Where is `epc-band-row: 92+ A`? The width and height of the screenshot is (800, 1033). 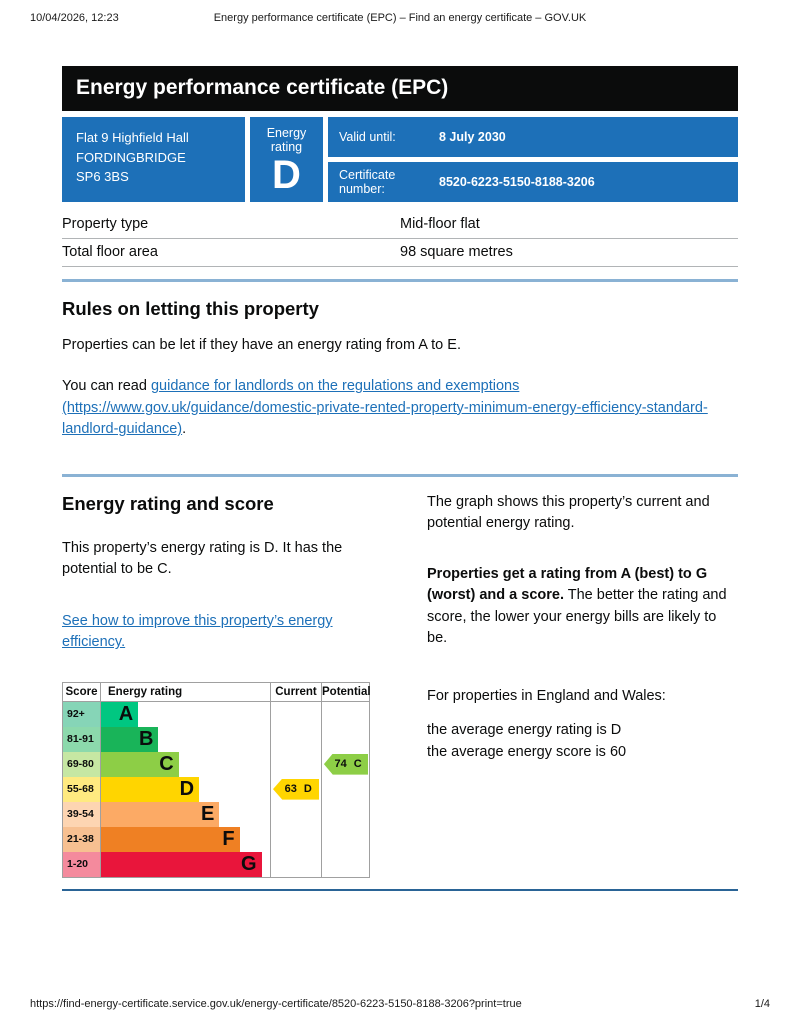 epc-band-row: 92+ A is located at coordinates (216, 714).